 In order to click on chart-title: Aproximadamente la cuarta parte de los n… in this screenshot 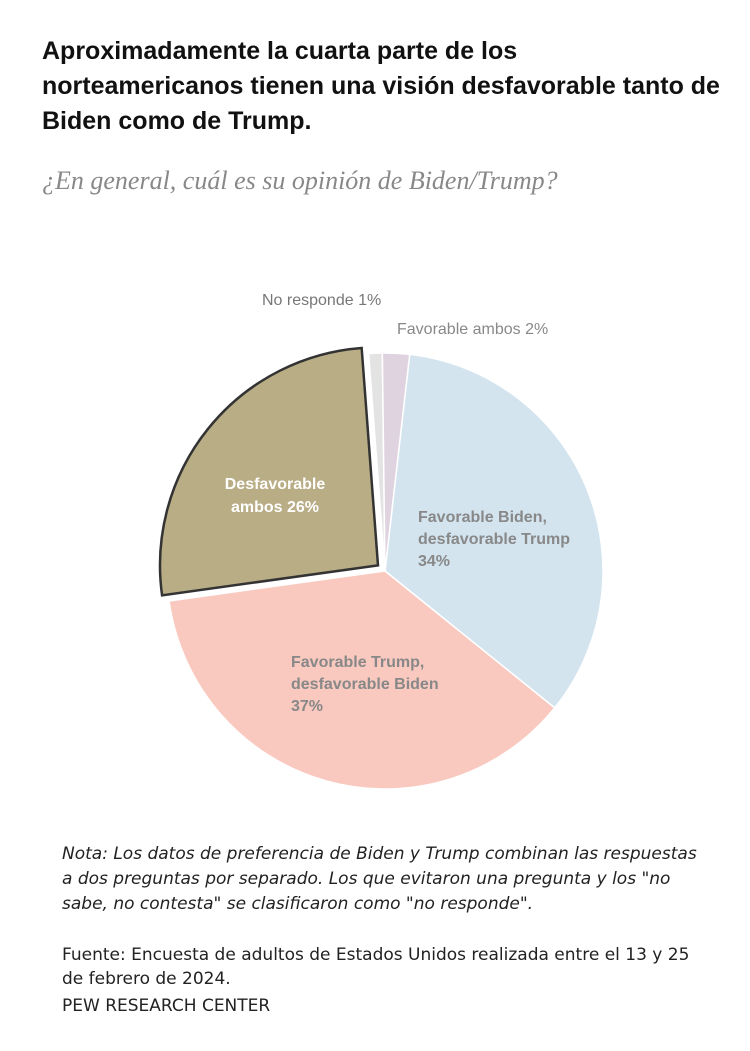, I will do `click(381, 86)`.